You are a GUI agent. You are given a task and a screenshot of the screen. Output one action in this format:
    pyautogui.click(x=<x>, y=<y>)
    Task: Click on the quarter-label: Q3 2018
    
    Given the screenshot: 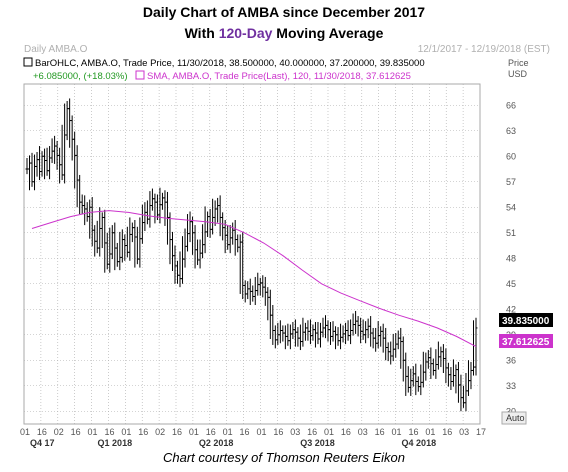 What is the action you would take?
    pyautogui.click(x=317, y=443)
    